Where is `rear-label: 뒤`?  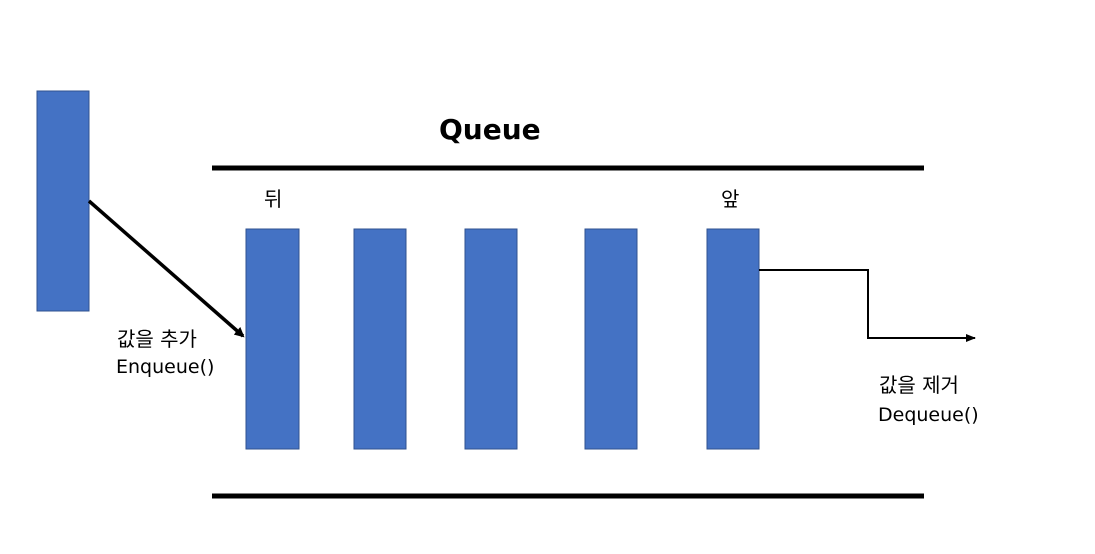 rear-label: 뒤 is located at coordinates (273, 199).